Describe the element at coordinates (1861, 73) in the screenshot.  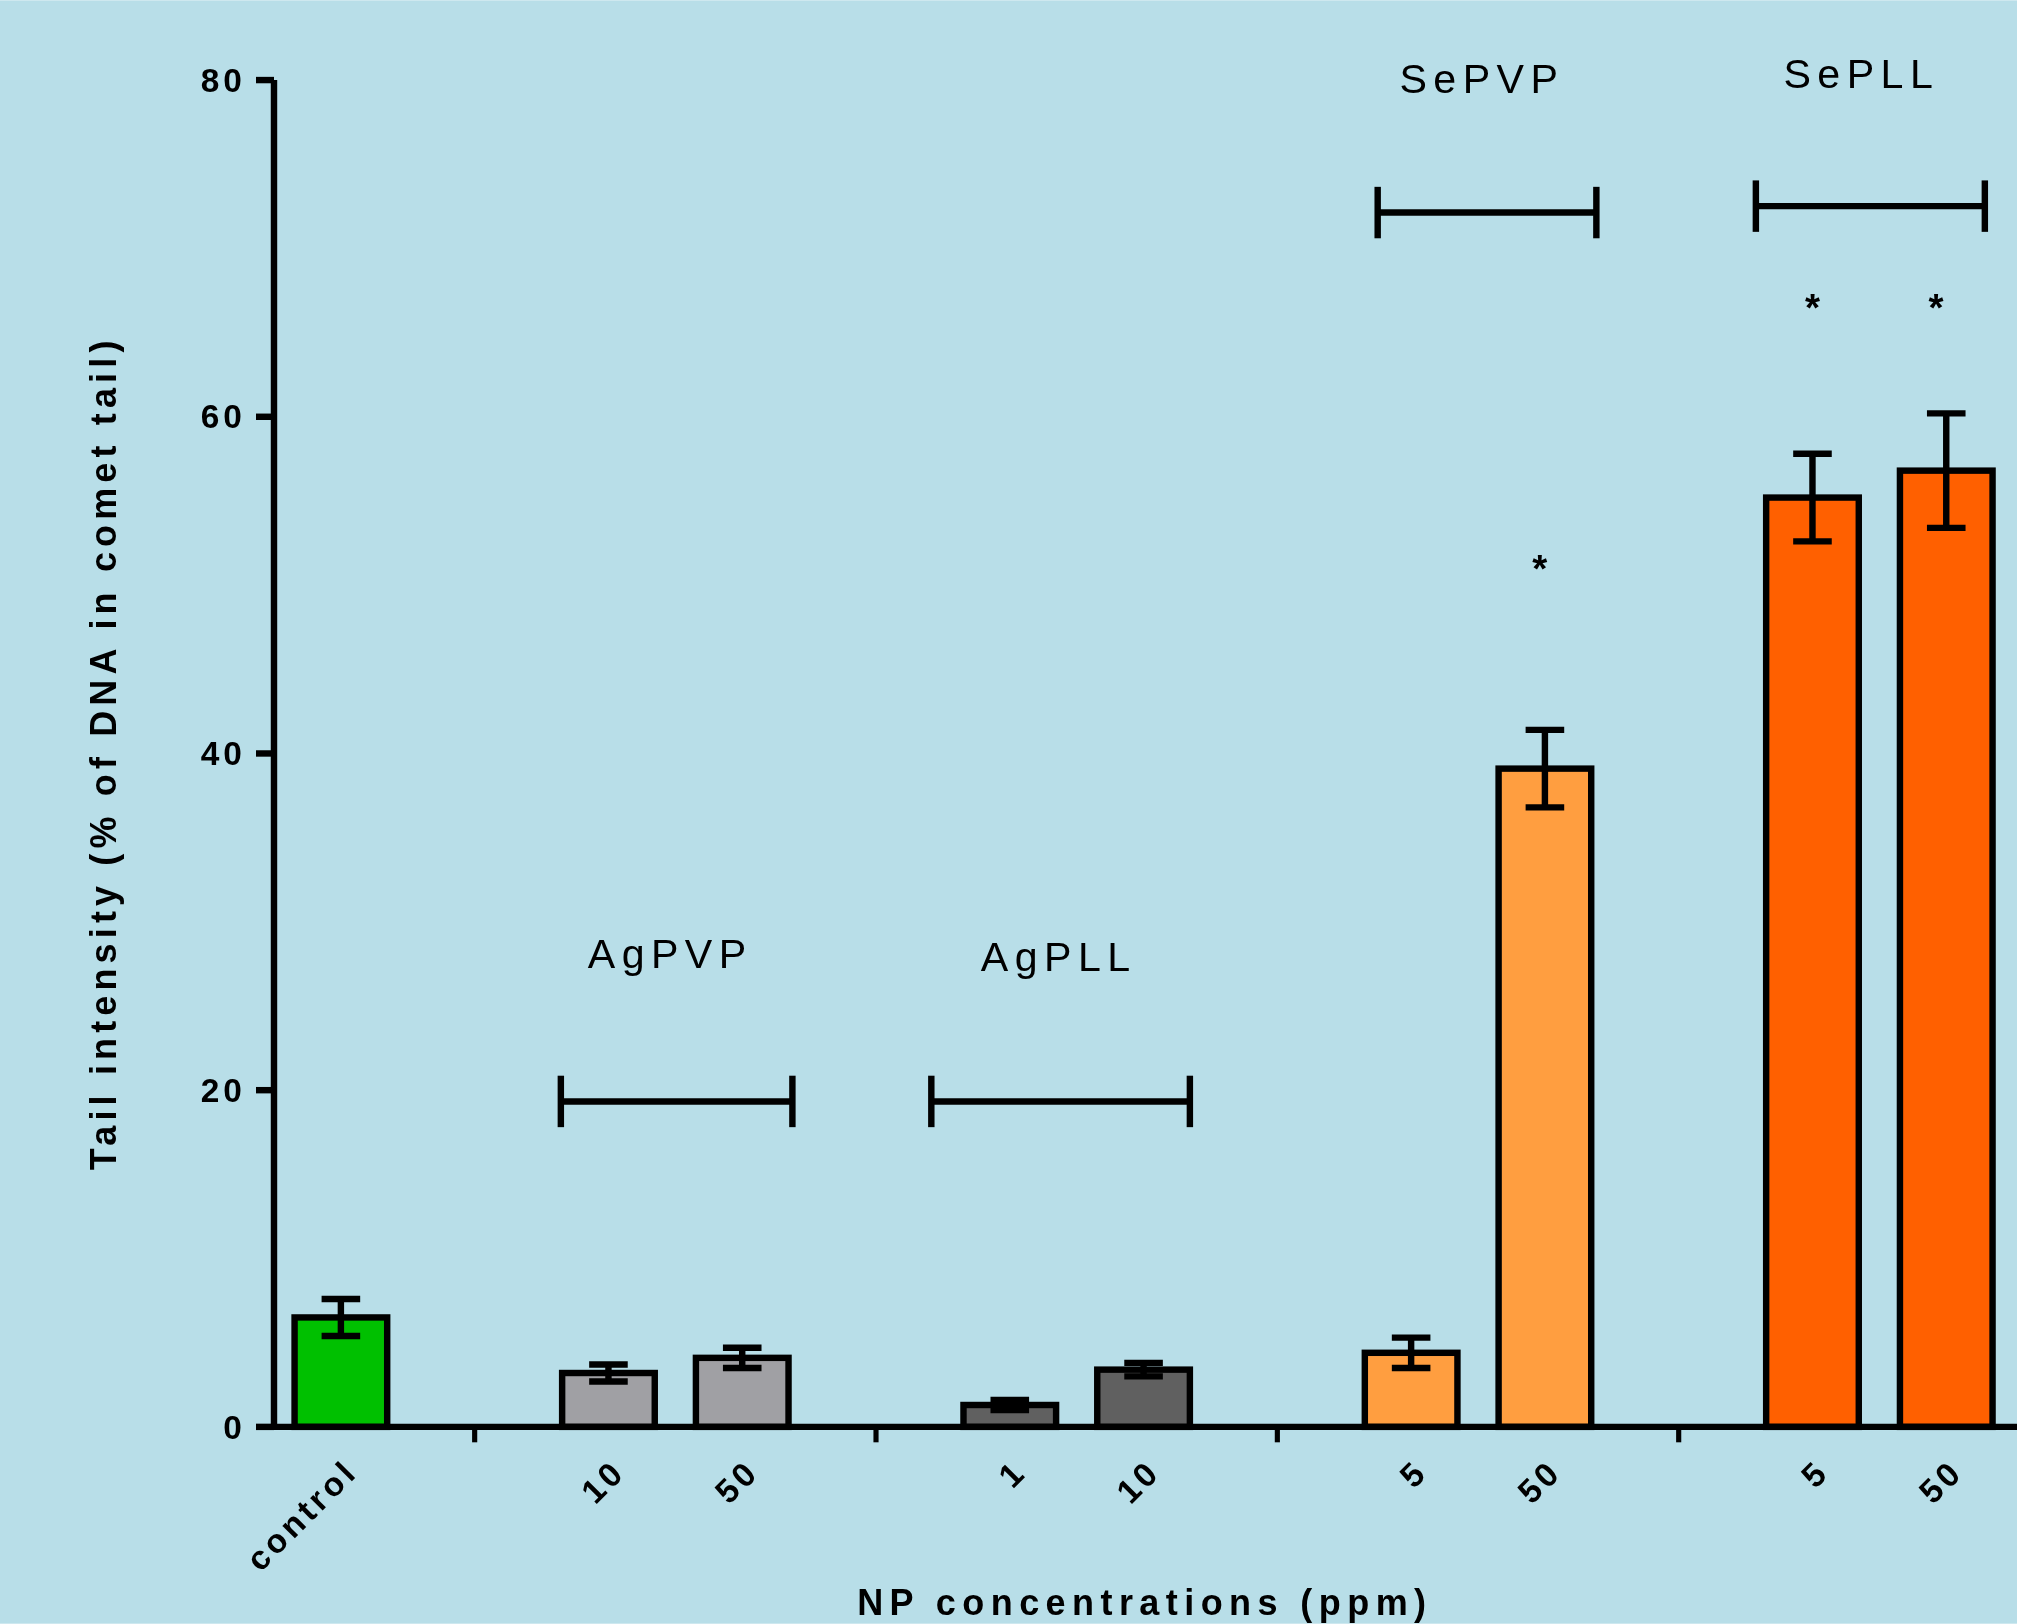
I see `annotation: SePLL` at that location.